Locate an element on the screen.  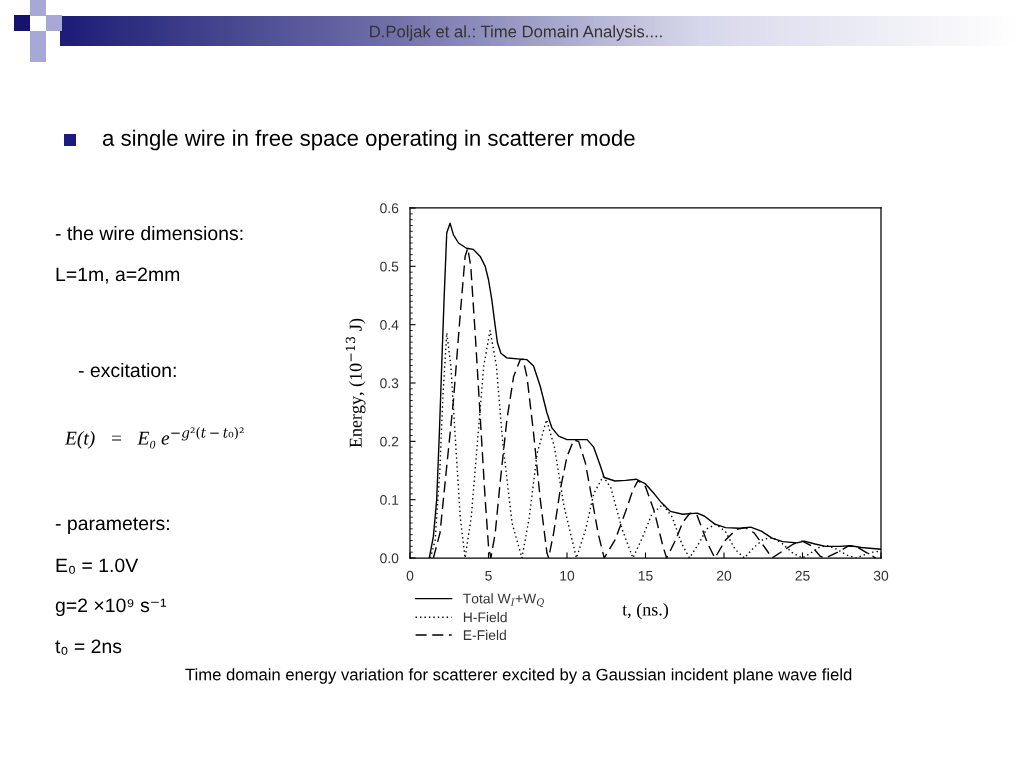
y-tick-label: 0.6 is located at coordinates (389, 208).